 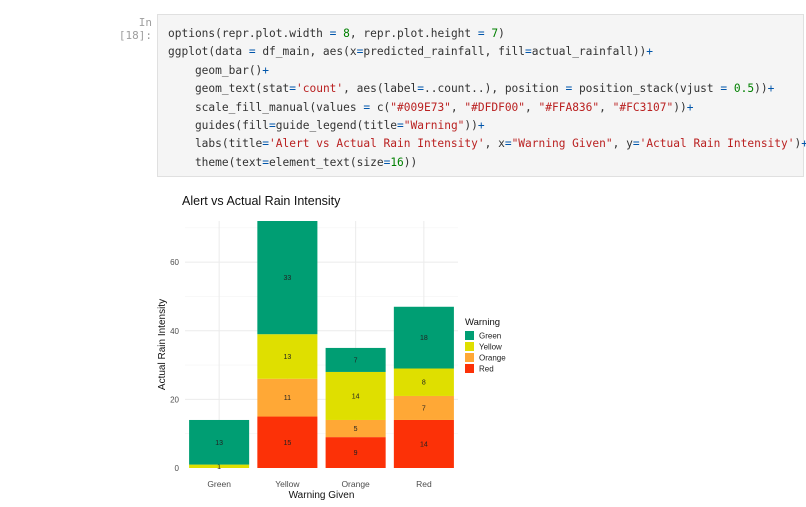 I want to click on data-label: 11, so click(x=287, y=398).